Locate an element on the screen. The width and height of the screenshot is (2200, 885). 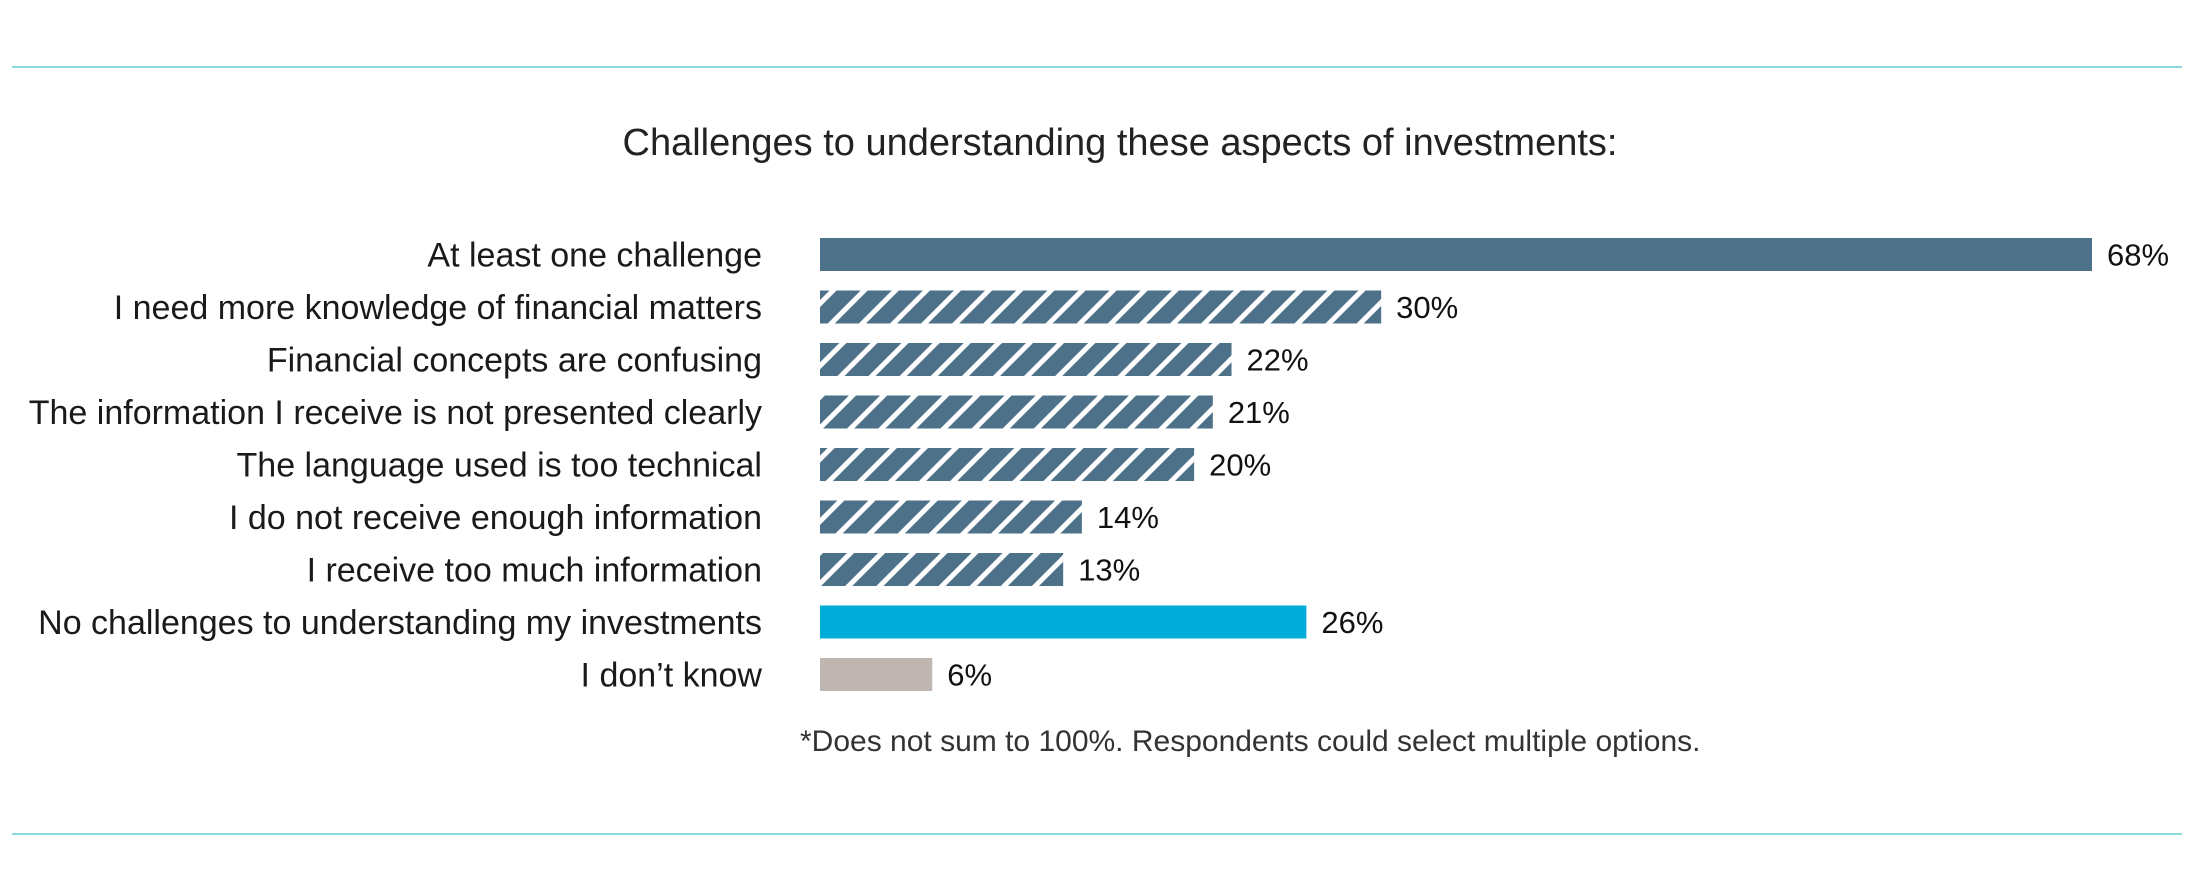
category-label: I do not receive enough information is located at coordinates (495, 518).